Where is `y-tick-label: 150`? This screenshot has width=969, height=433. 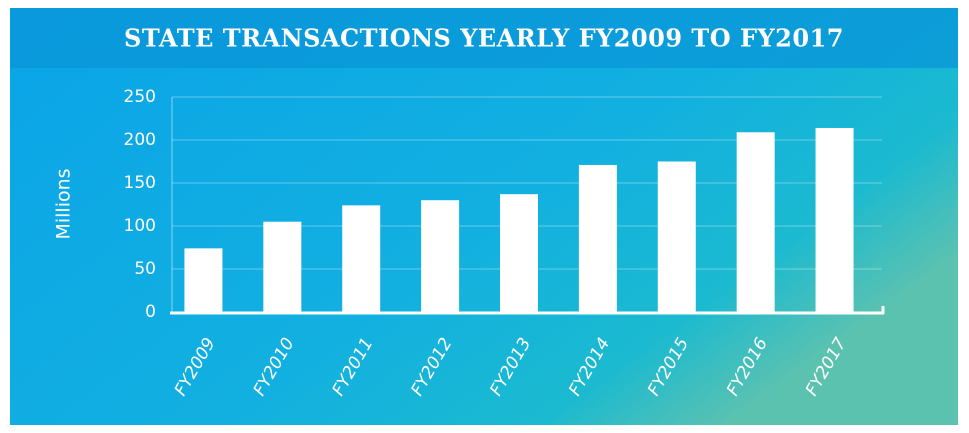 y-tick-label: 150 is located at coordinates (140, 183).